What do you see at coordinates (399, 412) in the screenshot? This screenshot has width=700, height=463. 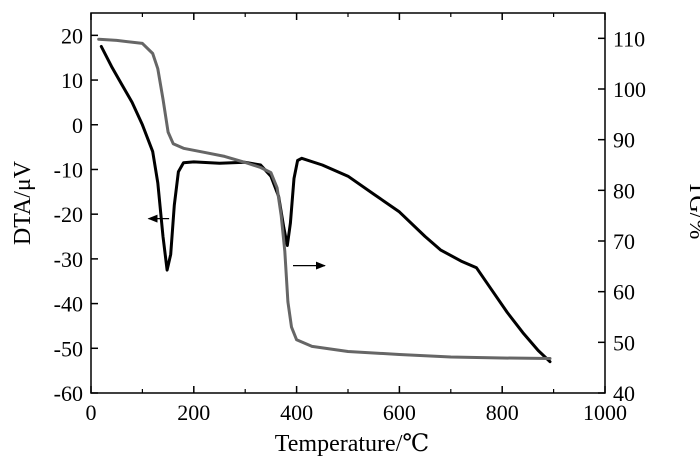 I see `x-tick-label: 600` at bounding box center [399, 412].